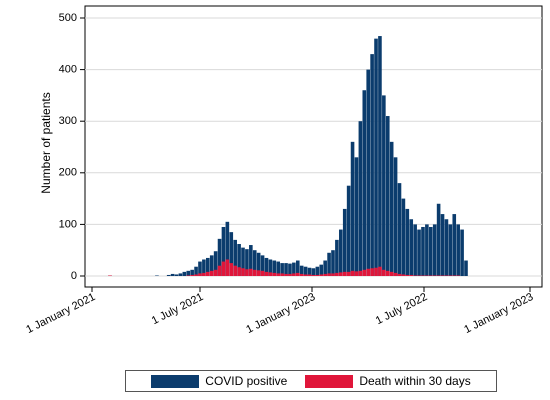 The height and width of the screenshot is (400, 550). Describe the element at coordinates (74, 276) in the screenshot. I see `y-tick-label: 0` at that location.